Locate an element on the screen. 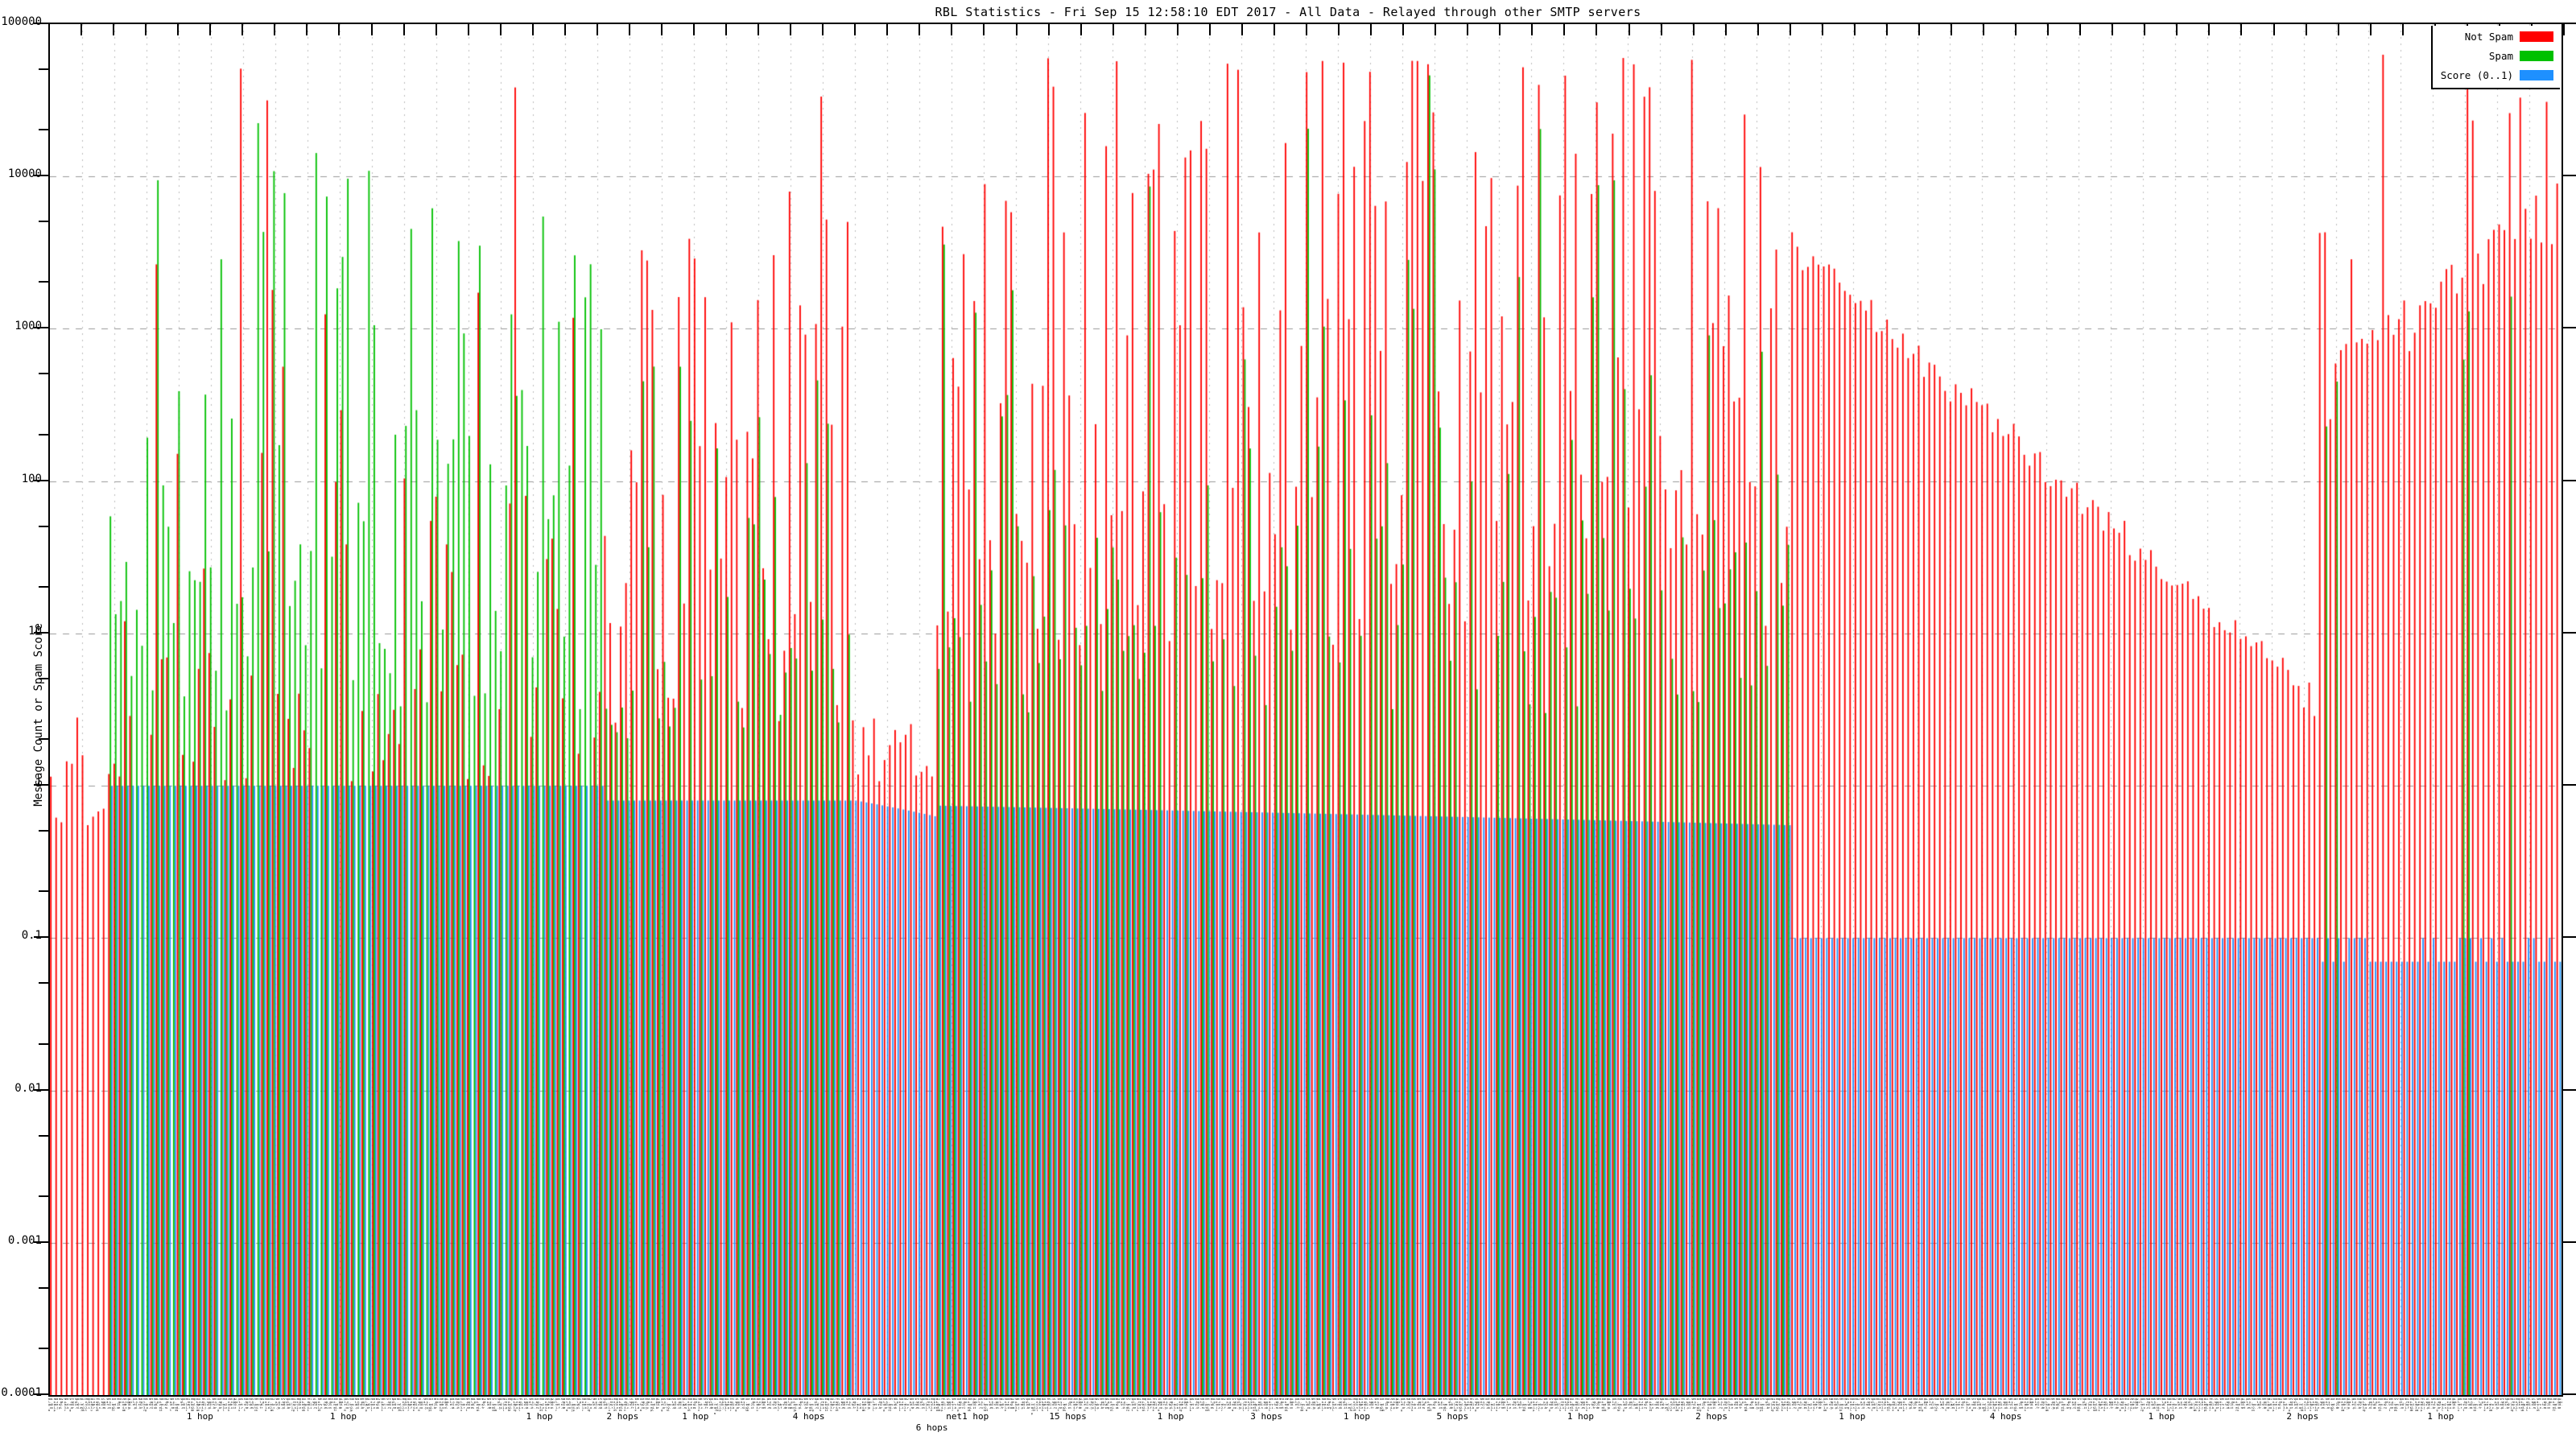 The width and height of the screenshot is (2576, 1449). x-axis-tick-label: edge.bulk2.it is located at coordinates (87, 1405).